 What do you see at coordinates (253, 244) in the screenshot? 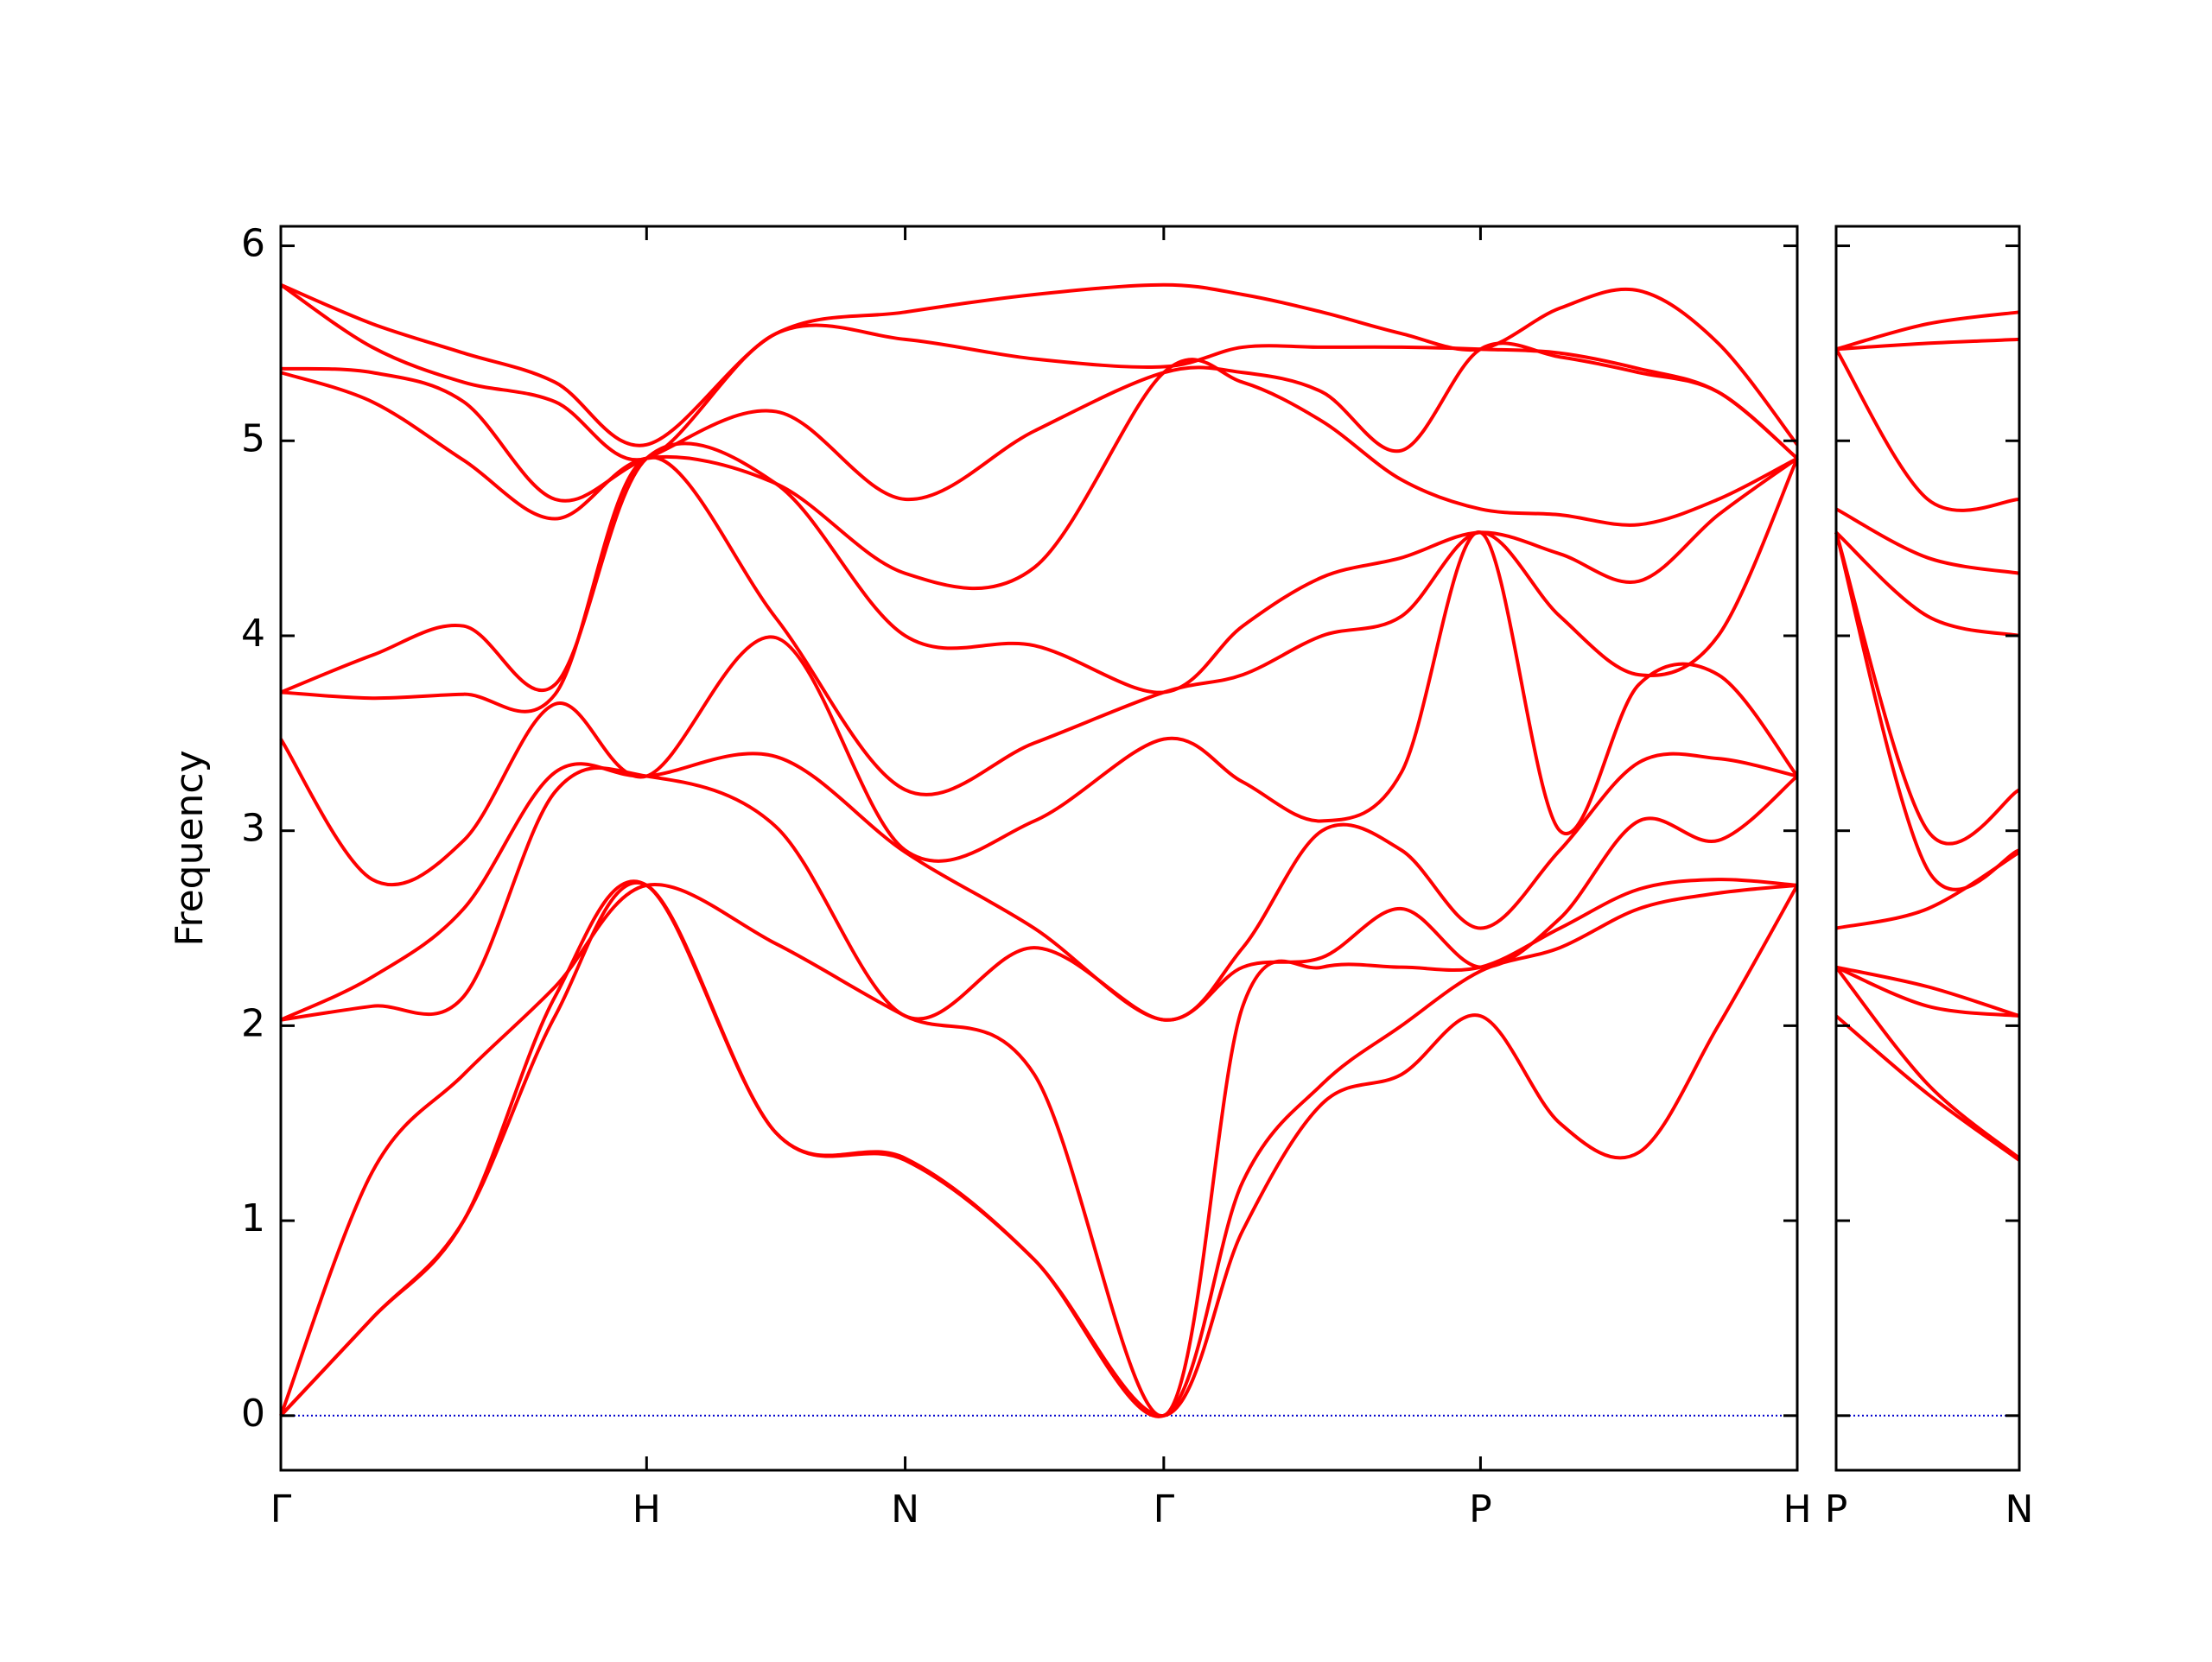
I see `y-tick-label: 6` at bounding box center [253, 244].